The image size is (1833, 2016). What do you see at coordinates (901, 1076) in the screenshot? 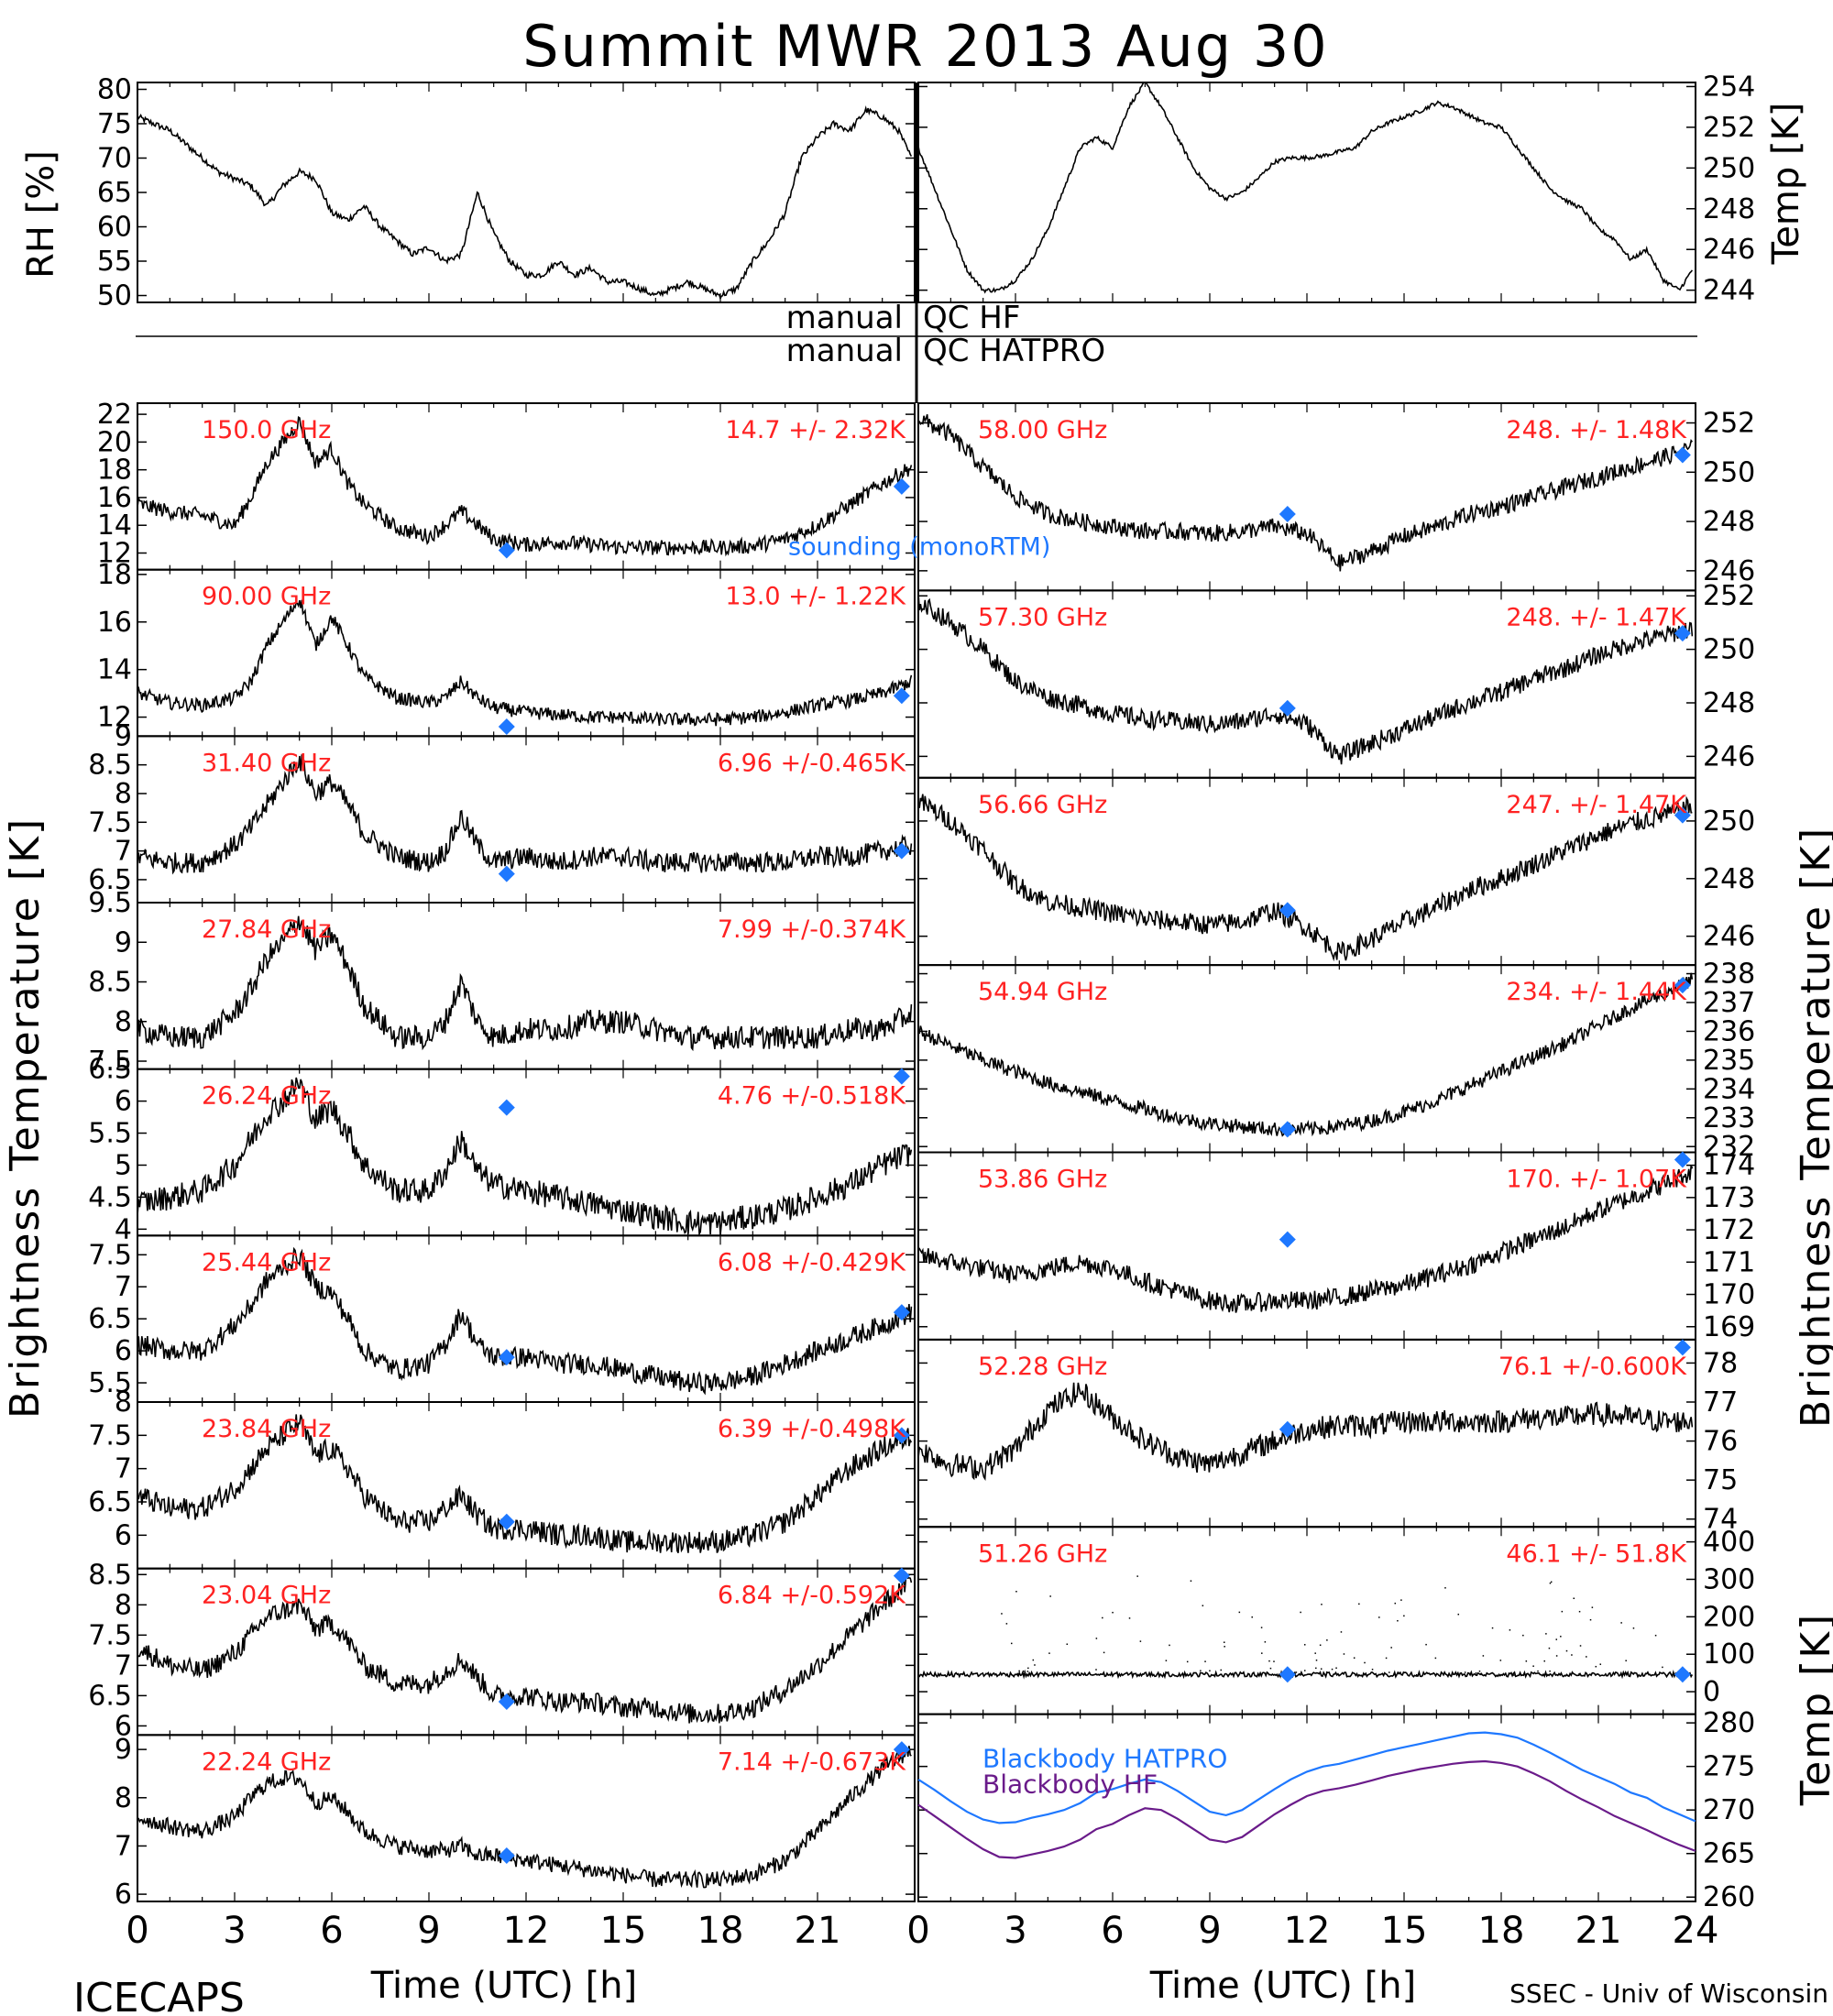
I see `panel-26-24-ghz-sounding-point` at bounding box center [901, 1076].